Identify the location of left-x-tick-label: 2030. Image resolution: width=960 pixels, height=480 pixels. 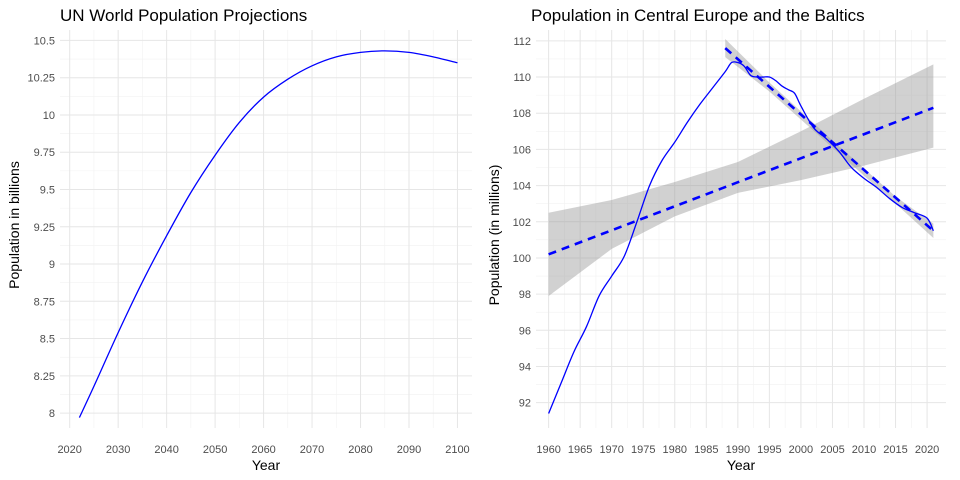
(118, 450).